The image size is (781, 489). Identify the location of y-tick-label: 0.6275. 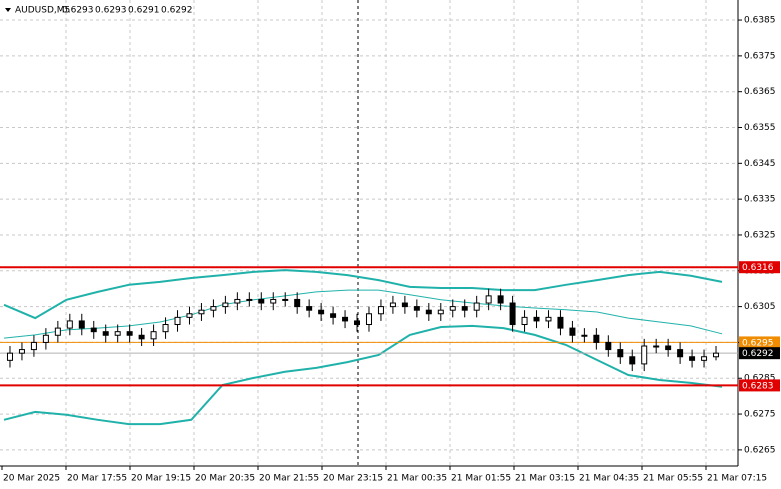
(760, 415).